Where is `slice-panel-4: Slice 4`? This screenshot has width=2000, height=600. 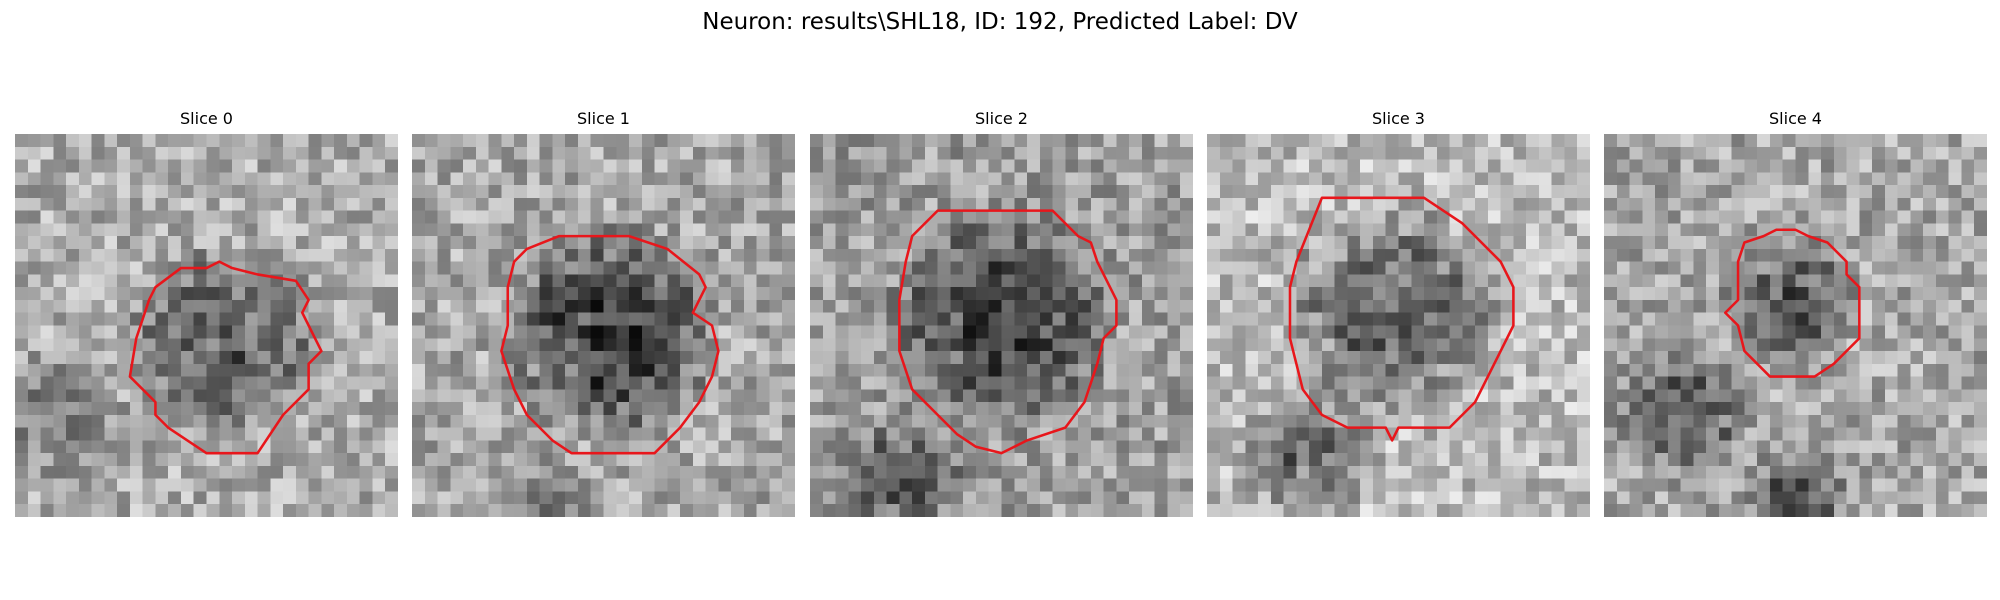 slice-panel-4: Slice 4 is located at coordinates (1795, 313).